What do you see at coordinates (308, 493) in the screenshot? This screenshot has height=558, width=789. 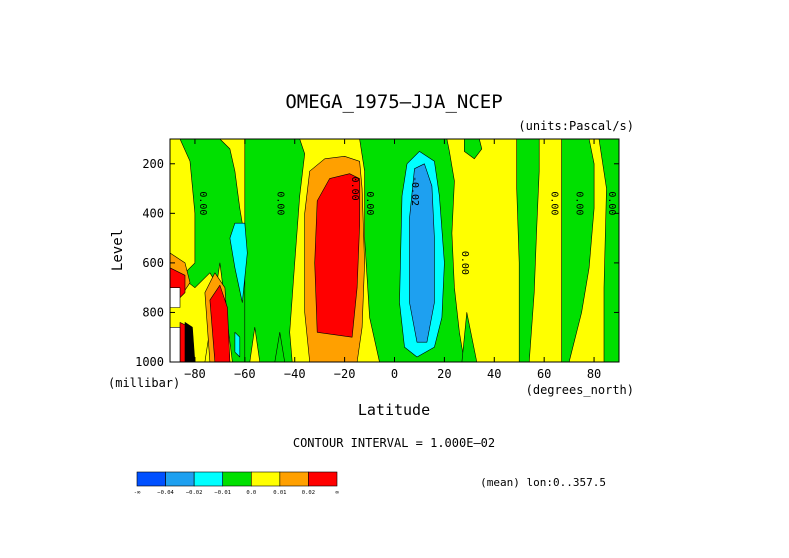 I see `colorbar-label-6: 0.02` at bounding box center [308, 493].